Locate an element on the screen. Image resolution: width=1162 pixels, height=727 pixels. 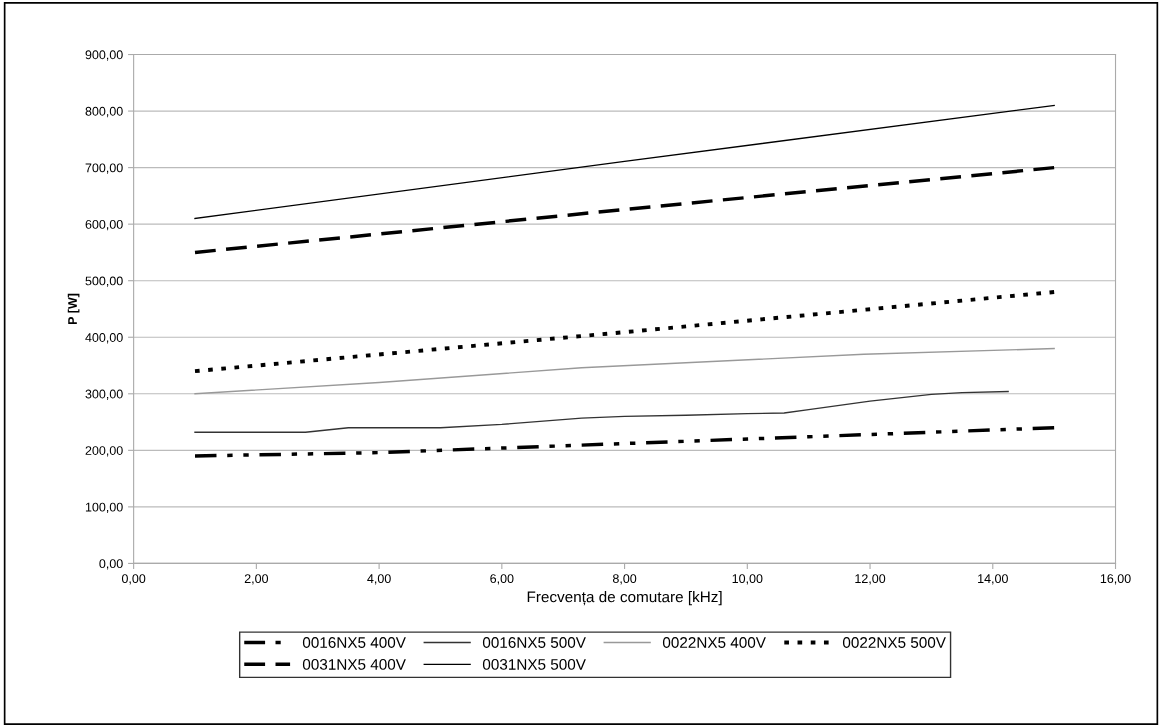
x-tick-label: 14,00 is located at coordinates (993, 579).